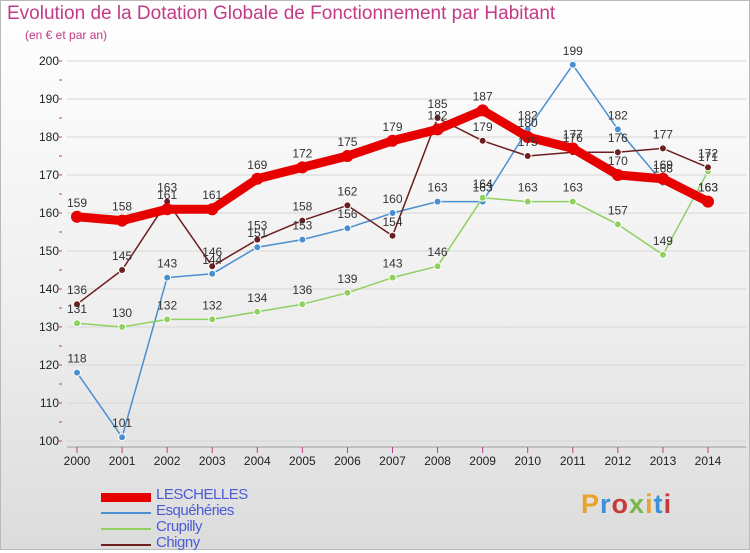  Describe the element at coordinates (637, 504) in the screenshot. I see `logo-letter: x` at that location.